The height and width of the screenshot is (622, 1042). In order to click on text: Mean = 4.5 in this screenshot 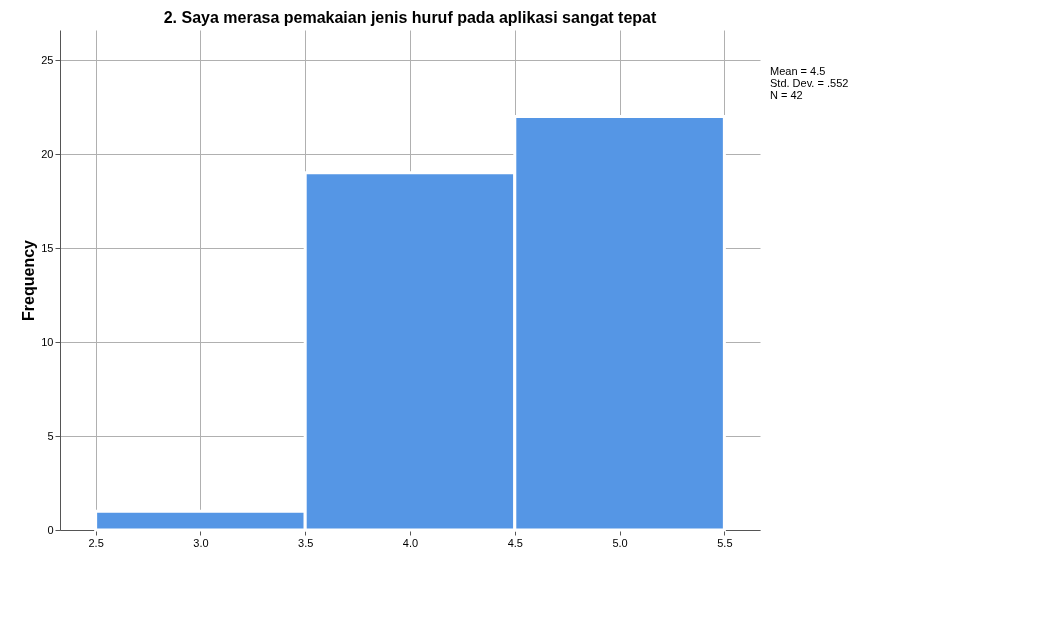, I will do `click(798, 71)`.